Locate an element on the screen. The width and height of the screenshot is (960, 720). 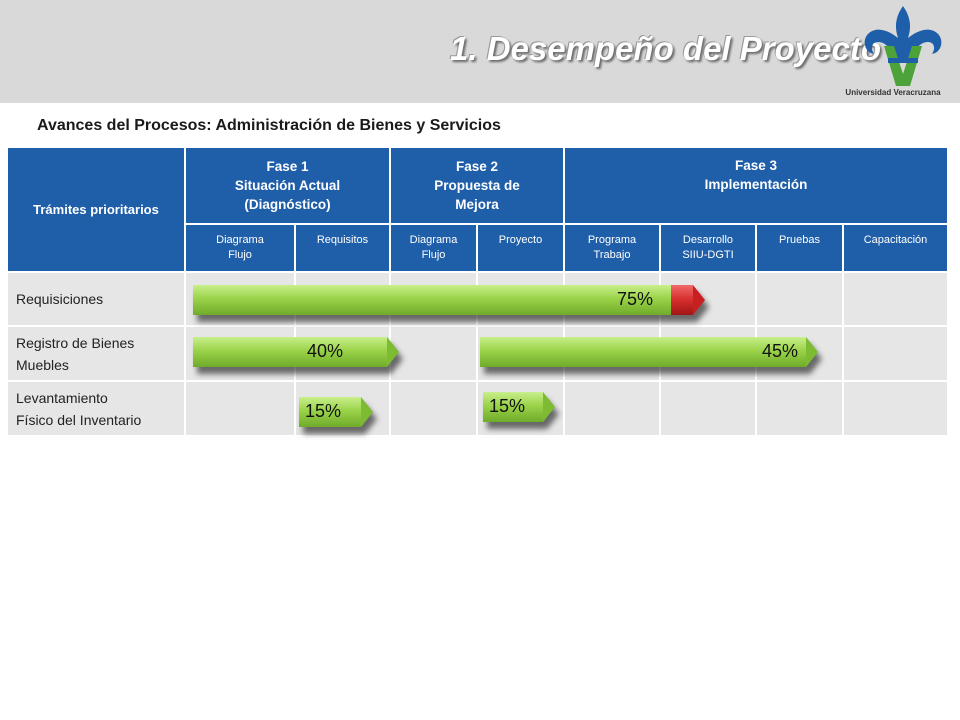
subheader-2-line1: Requisitos is located at coordinates (342, 240).